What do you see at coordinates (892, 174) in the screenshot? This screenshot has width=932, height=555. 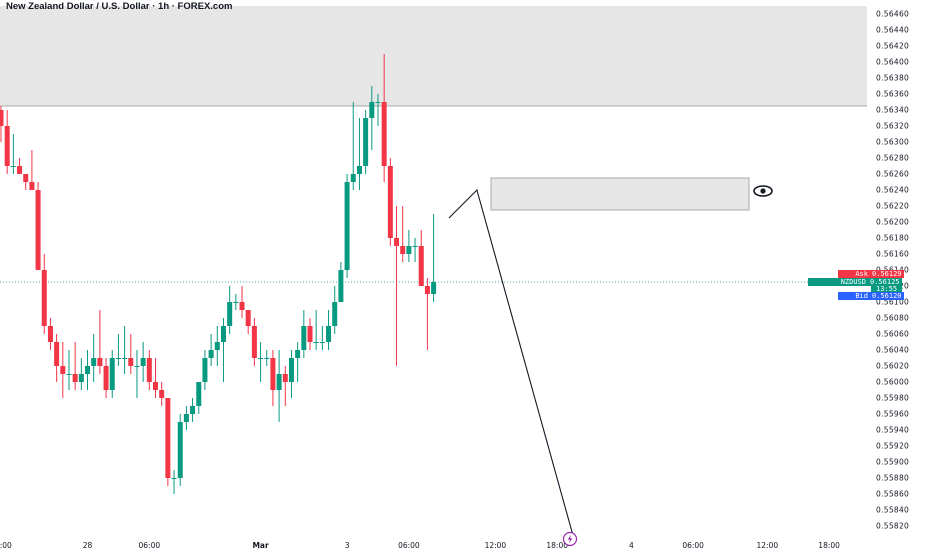 I see `price-tick-label: 0.56260` at bounding box center [892, 174].